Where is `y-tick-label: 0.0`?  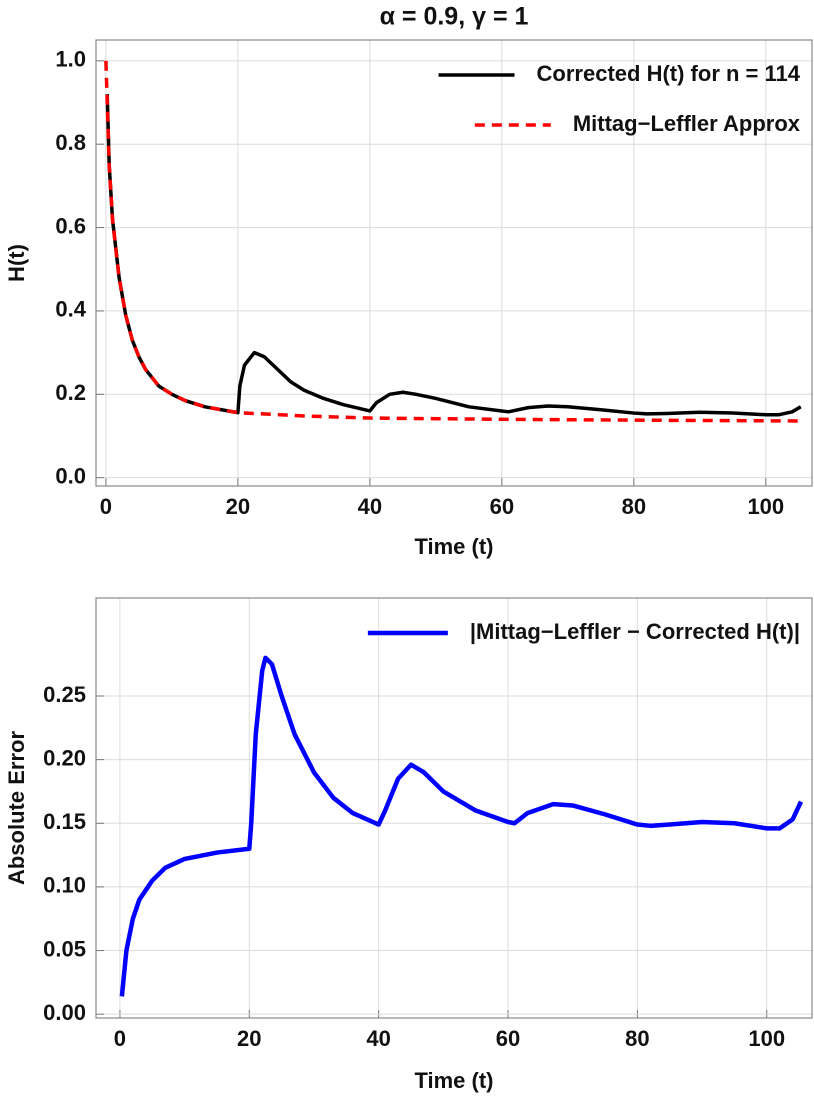
y-tick-label: 0.0 is located at coordinates (70, 475).